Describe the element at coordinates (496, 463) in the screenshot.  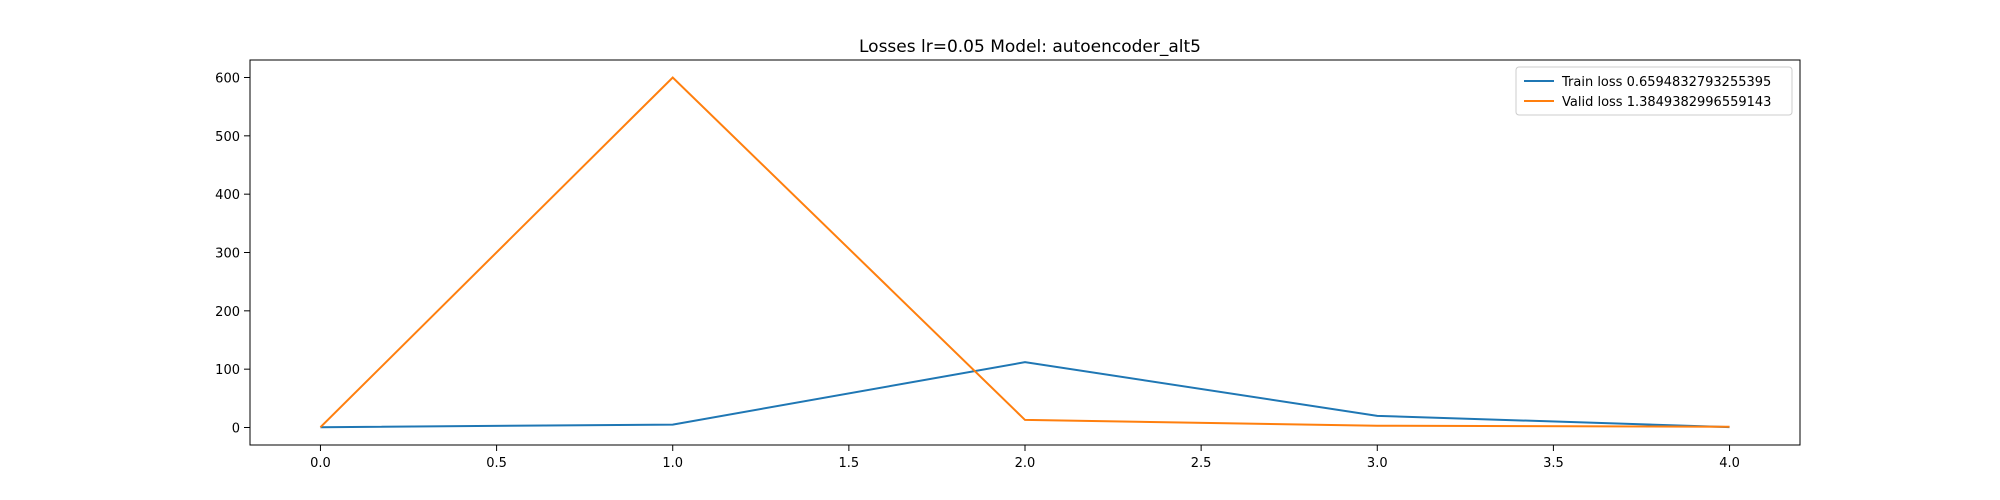
I see `x-tick-label: 0.5` at that location.